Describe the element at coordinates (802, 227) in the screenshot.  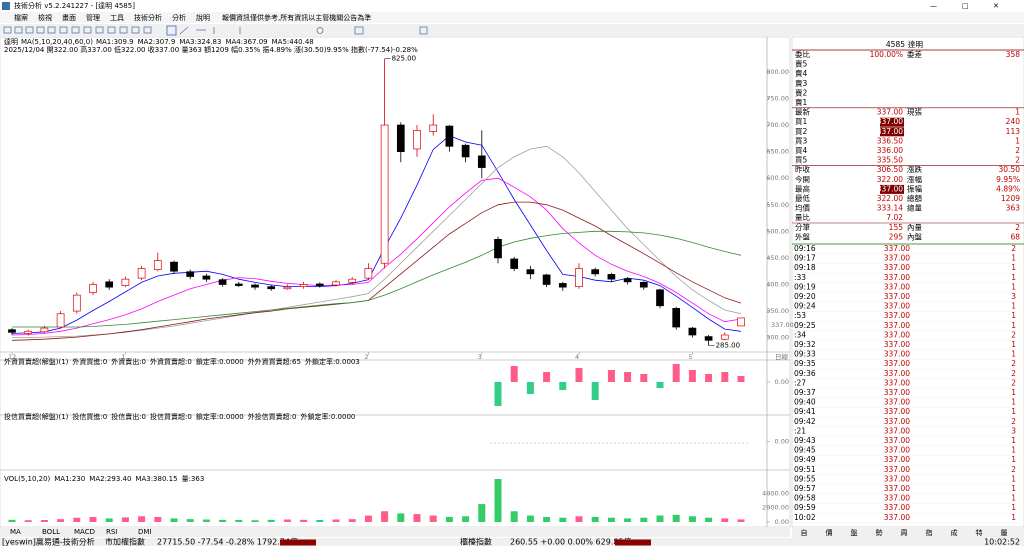
I see `quote-label: 分筆` at that location.